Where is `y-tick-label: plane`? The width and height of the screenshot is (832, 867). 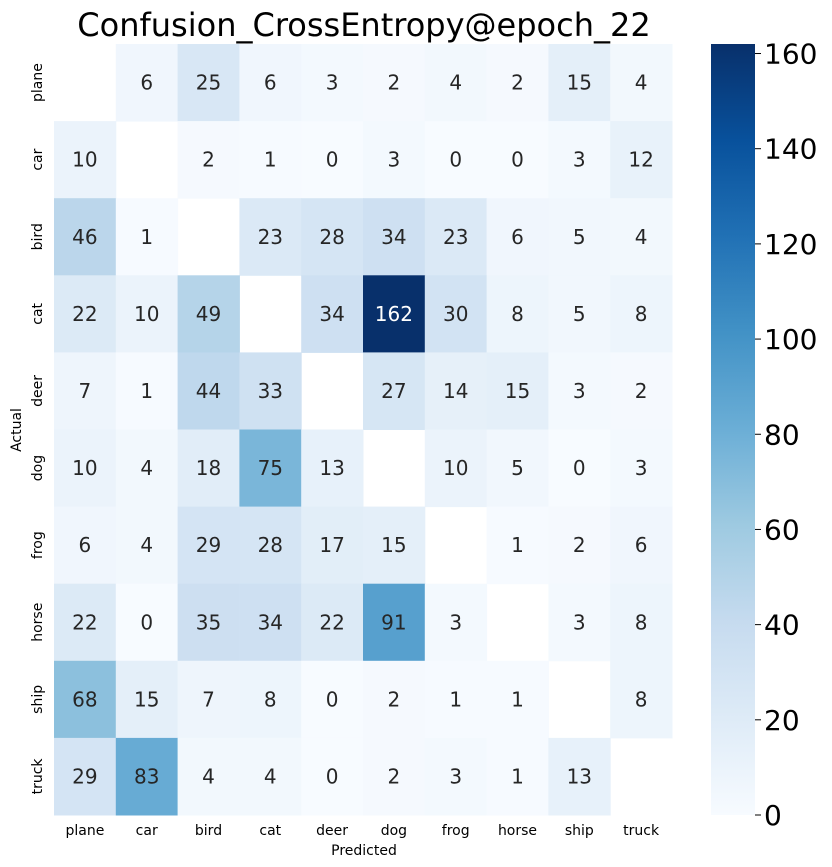
y-tick-label: plane is located at coordinates (38, 82).